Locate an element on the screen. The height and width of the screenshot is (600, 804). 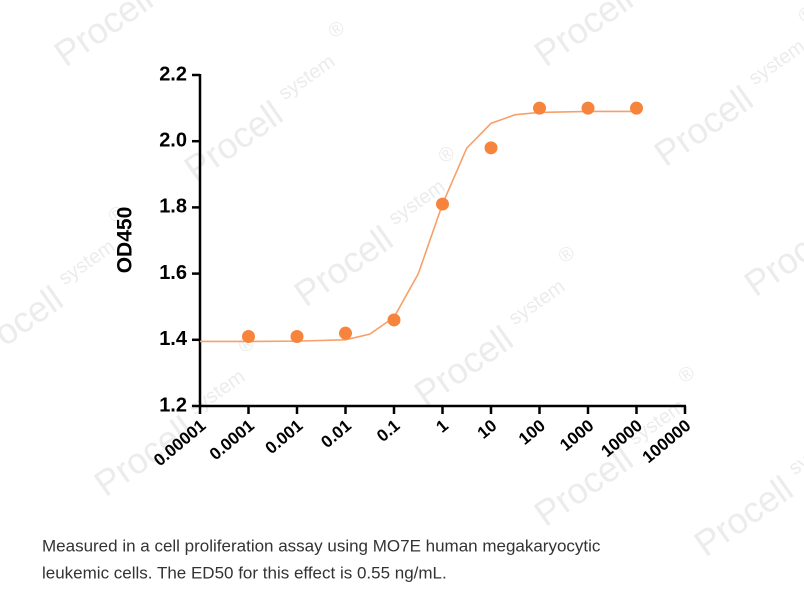
x-tick-label: 0.1 is located at coordinates (388, 431).